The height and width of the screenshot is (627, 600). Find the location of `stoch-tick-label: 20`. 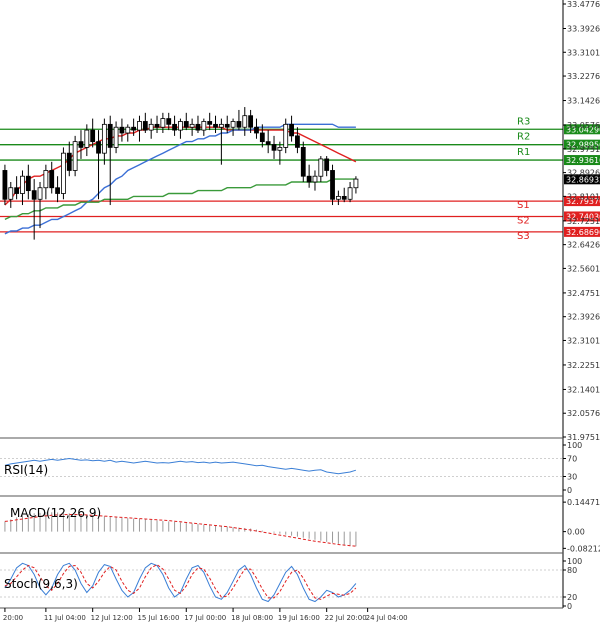

stoch-tick-label: 20 is located at coordinates (572, 597).